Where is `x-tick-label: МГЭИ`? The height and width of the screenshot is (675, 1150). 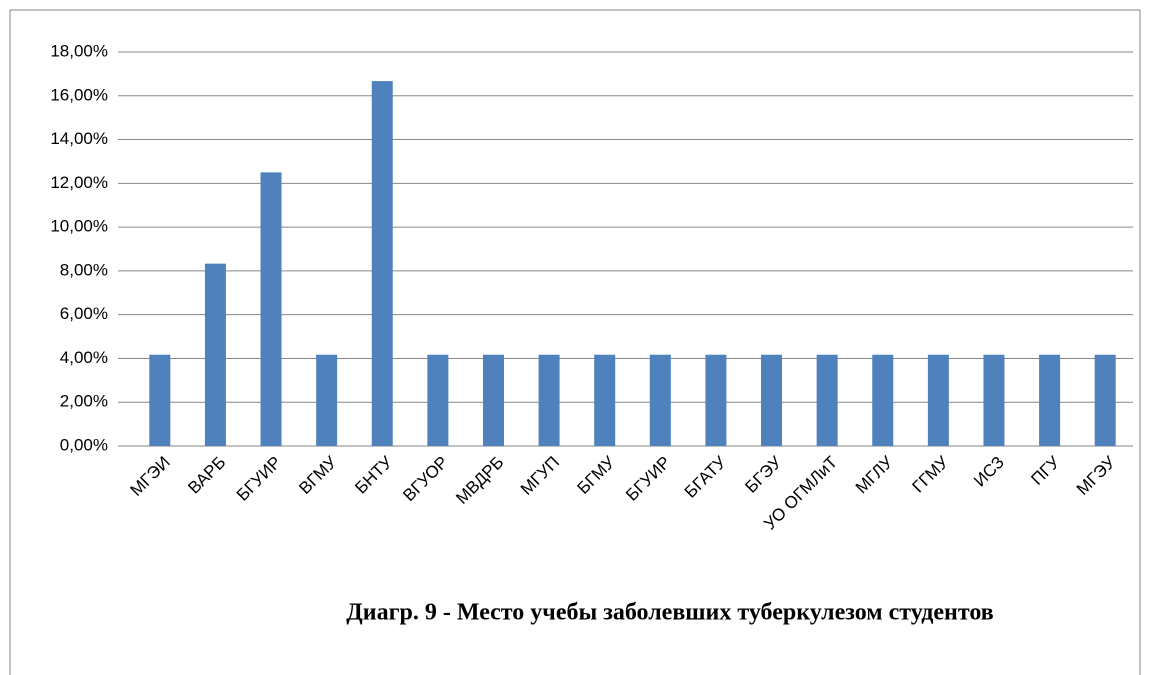
x-tick-label: МГЭИ is located at coordinates (150, 476).